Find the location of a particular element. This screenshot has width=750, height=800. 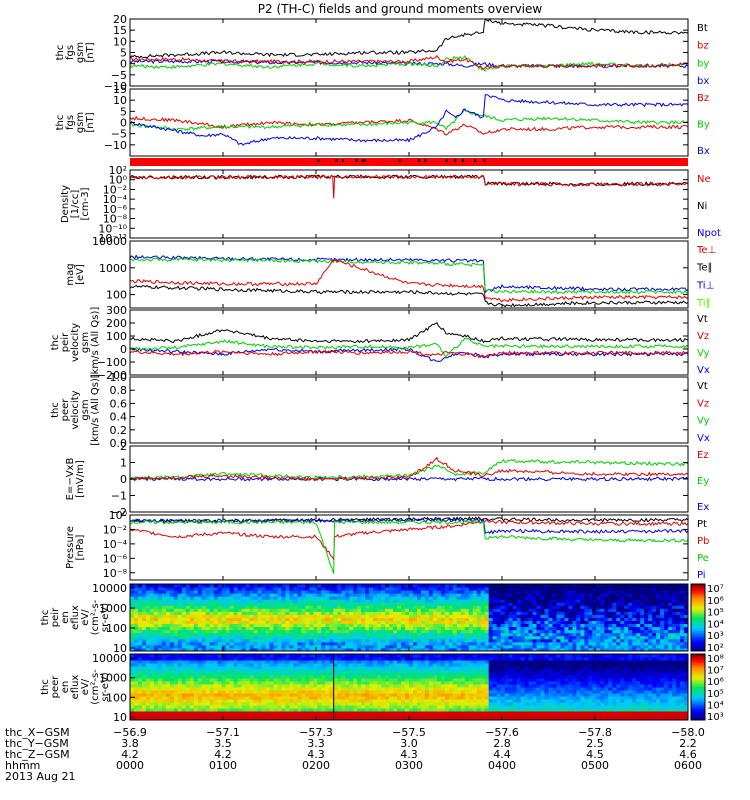

series-line-red is located at coordinates (409, 469).